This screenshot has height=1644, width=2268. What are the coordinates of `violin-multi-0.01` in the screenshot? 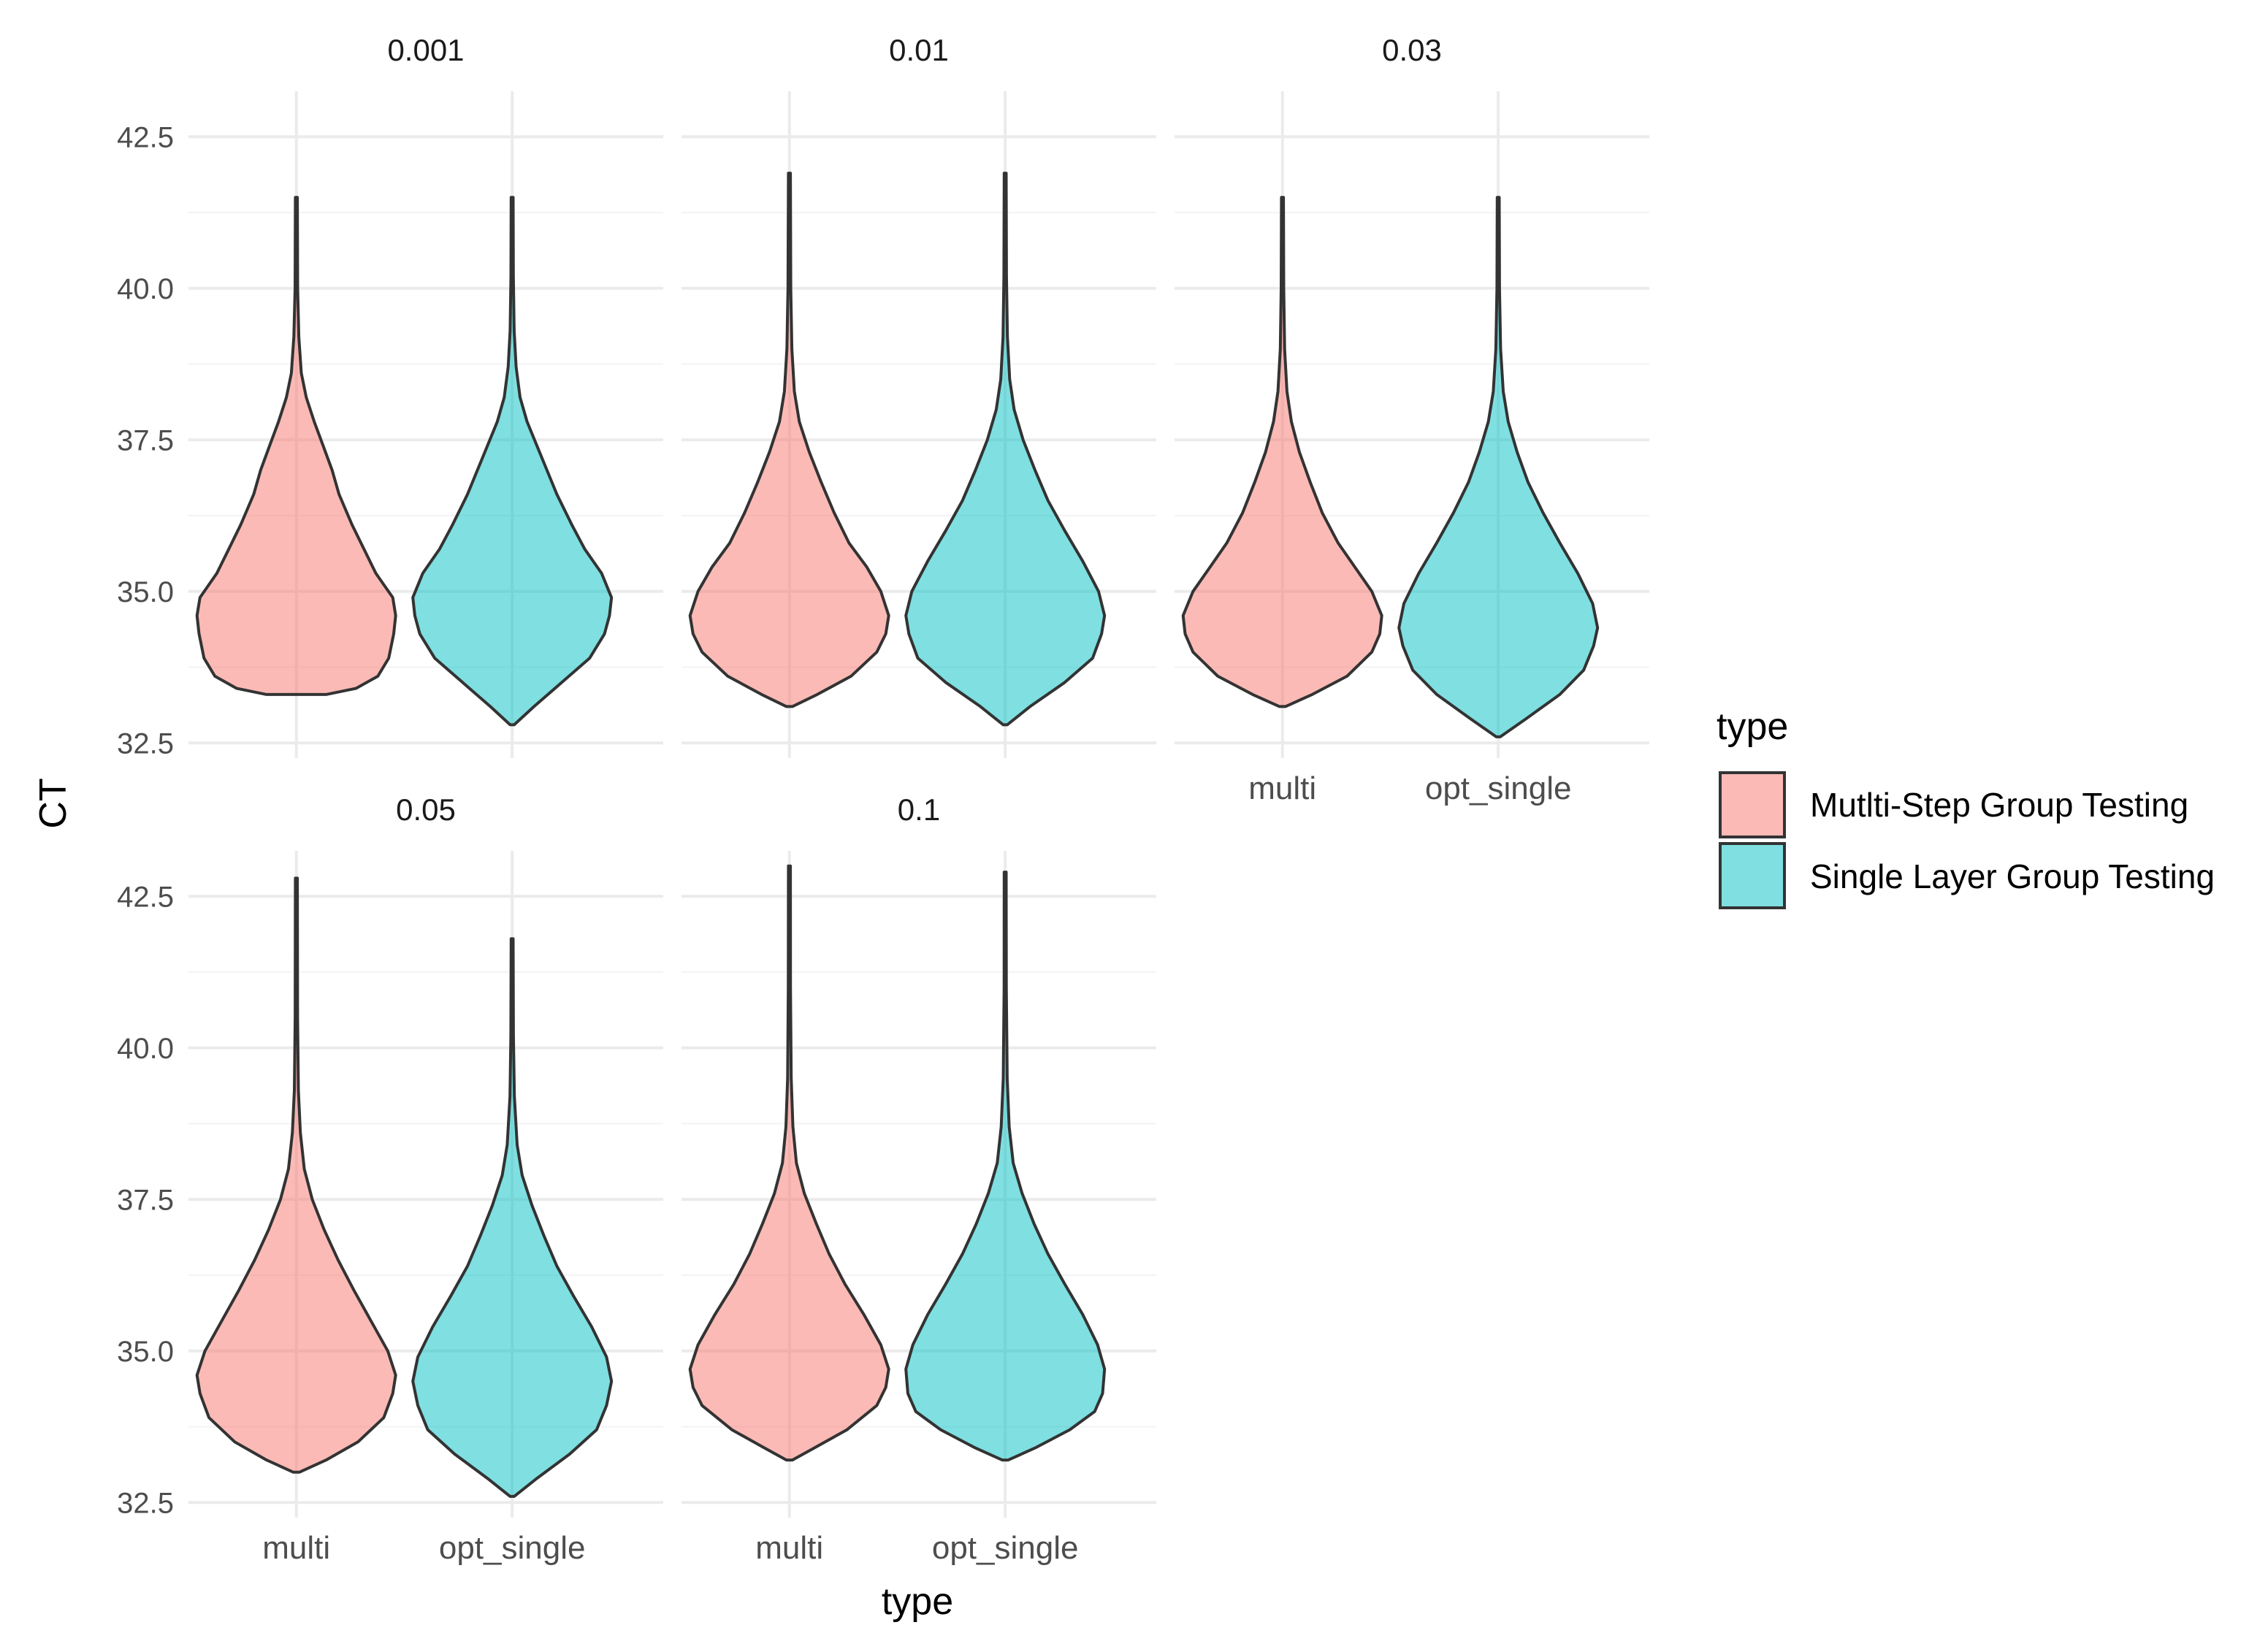 It's located at (789, 440).